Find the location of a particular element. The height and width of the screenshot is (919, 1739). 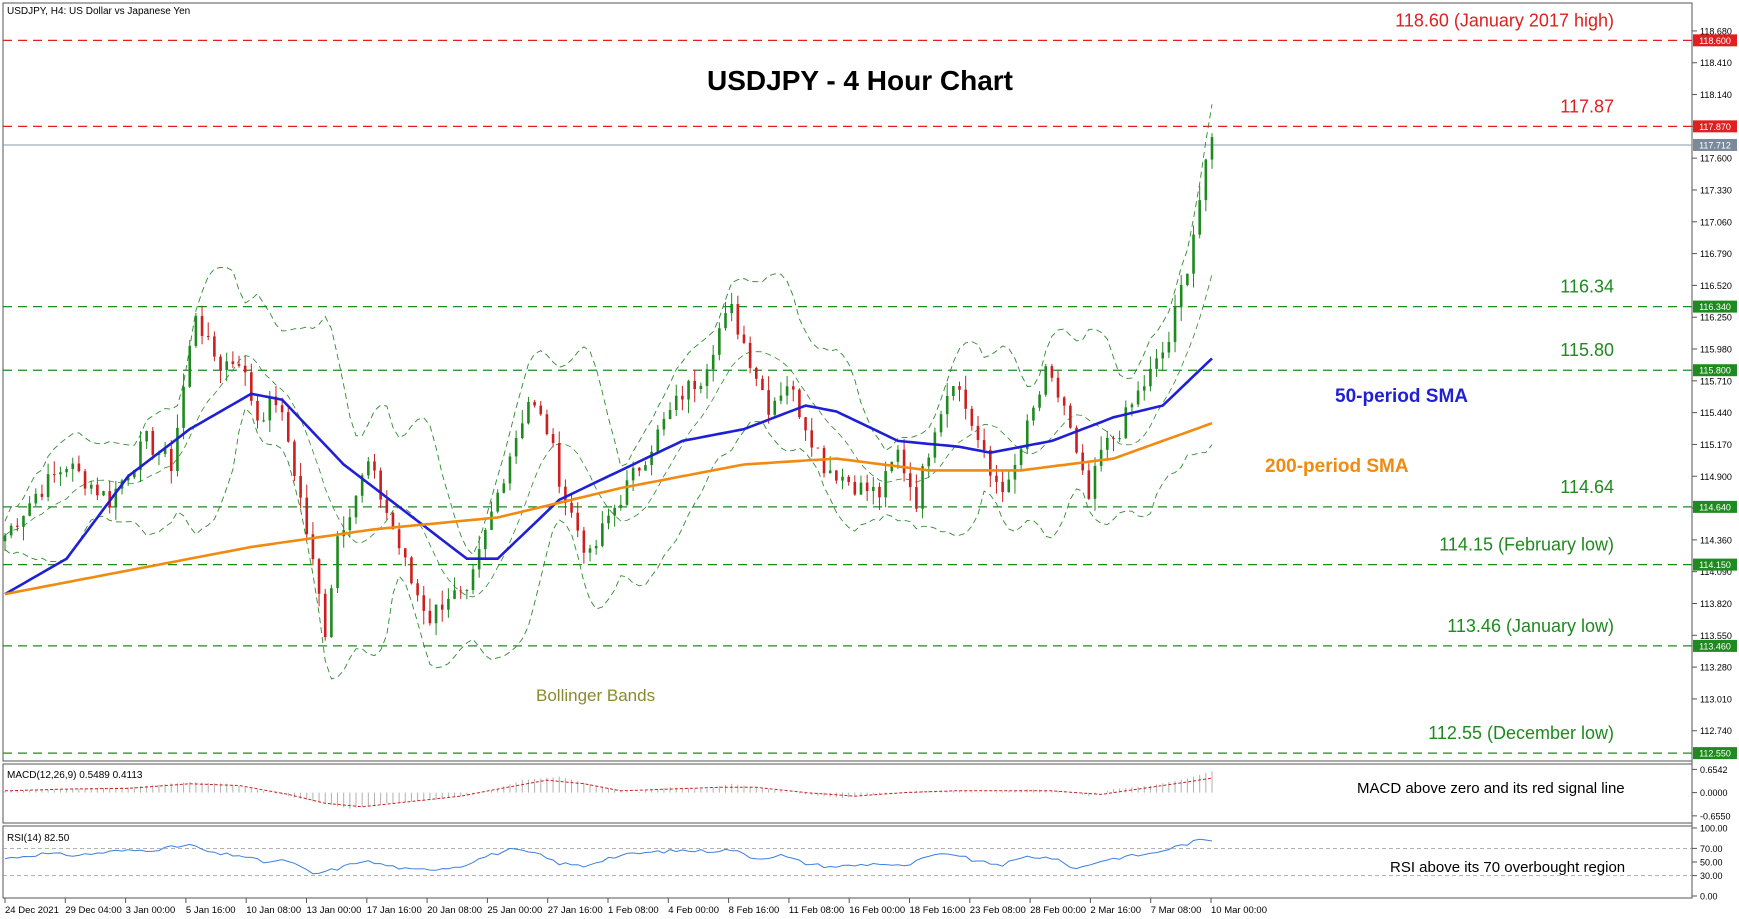

macd-indicator: 0.6542 0.0000 -0.6550 is located at coordinates (867, 793).